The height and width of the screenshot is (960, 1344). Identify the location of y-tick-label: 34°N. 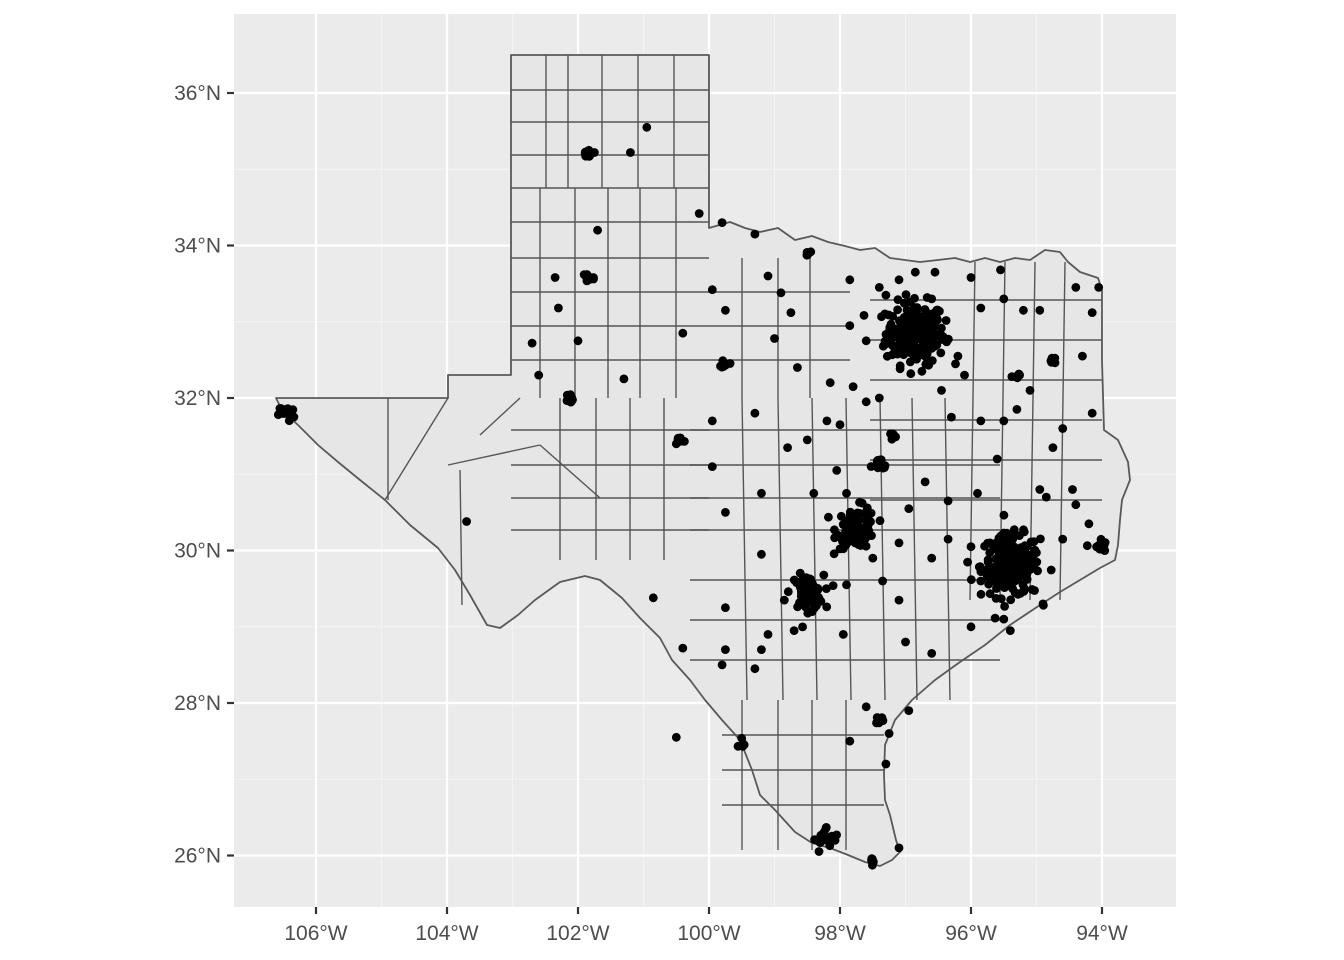
(197, 246).